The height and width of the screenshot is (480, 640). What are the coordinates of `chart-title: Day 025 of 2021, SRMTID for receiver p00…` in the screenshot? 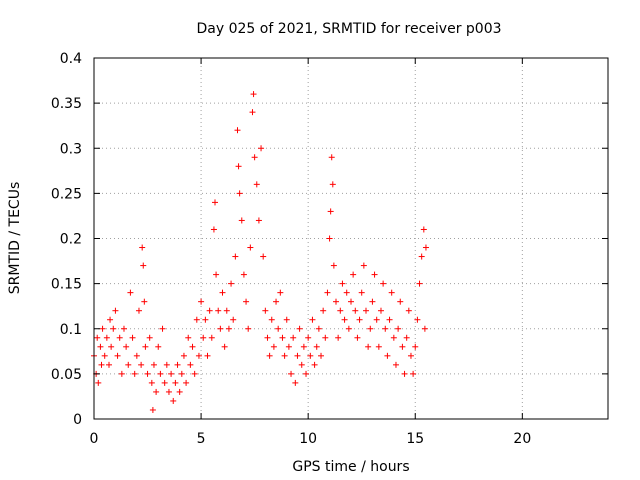 It's located at (348, 29).